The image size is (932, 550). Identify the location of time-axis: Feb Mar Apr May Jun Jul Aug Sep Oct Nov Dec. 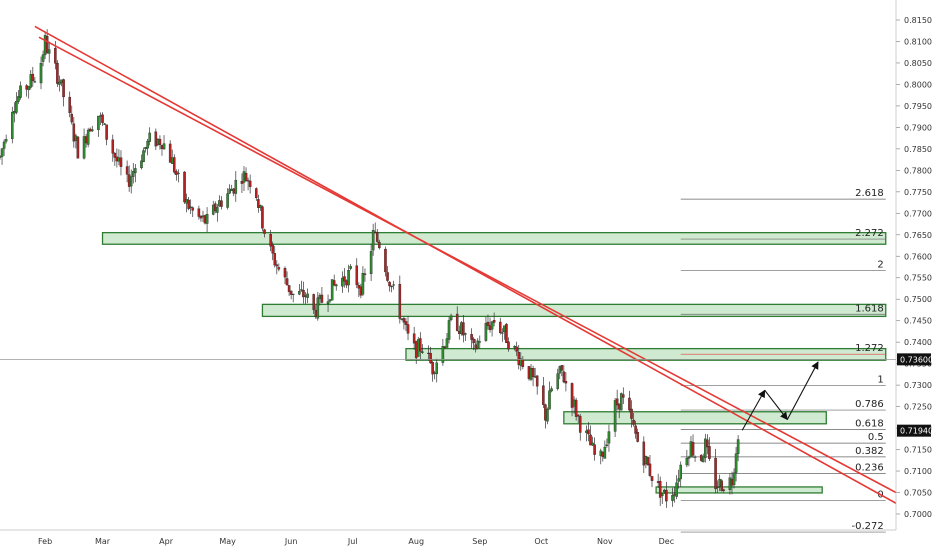
(448, 537).